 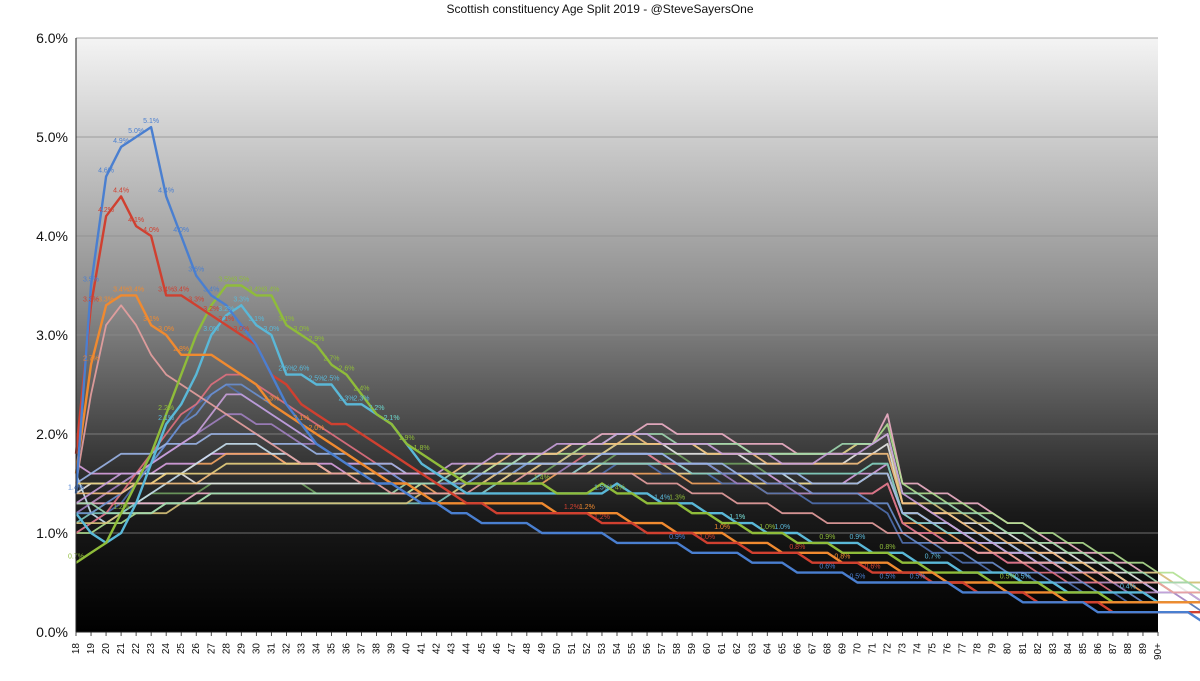 I want to click on data-label: 2.8%, so click(x=181, y=349).